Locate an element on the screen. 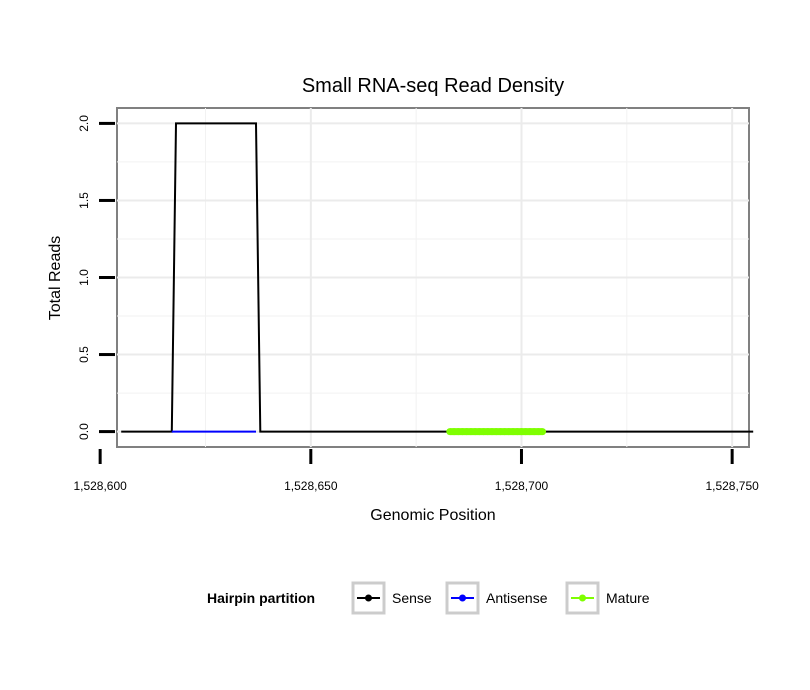  legend-item-sense: Sense is located at coordinates (391, 598).